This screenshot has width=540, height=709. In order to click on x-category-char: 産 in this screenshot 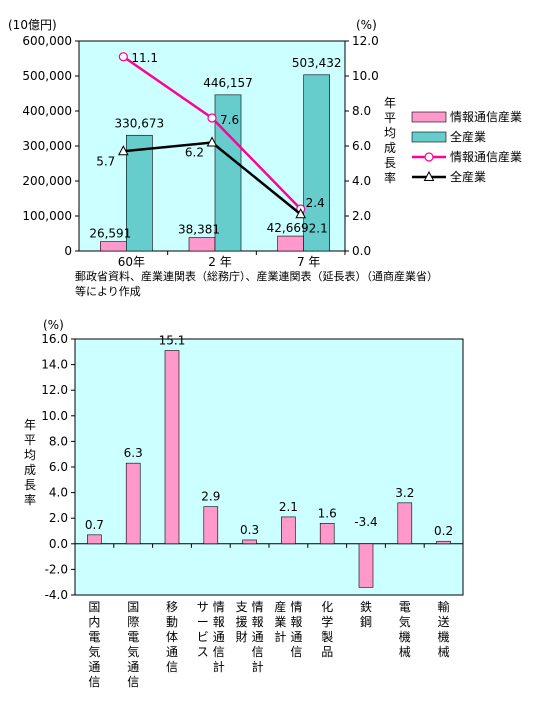, I will do `click(280, 606)`.